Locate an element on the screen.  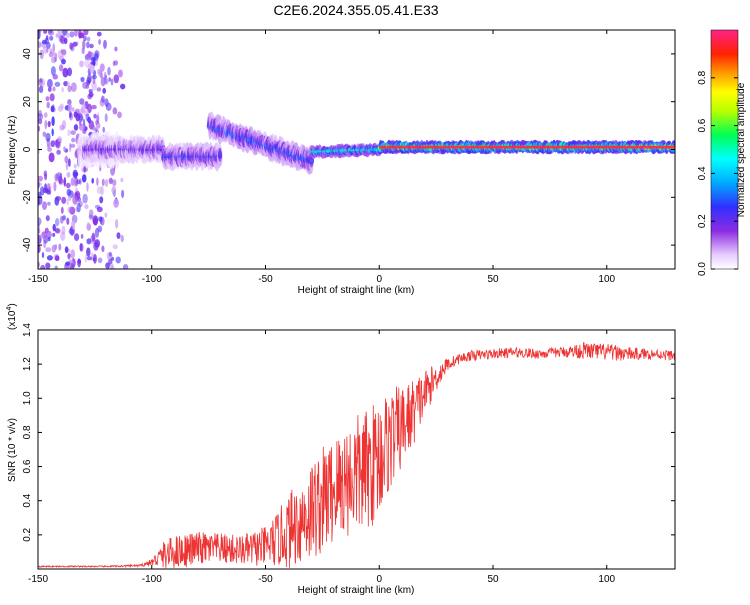
spectrogram-xtick-label: -50 is located at coordinates (265, 279).